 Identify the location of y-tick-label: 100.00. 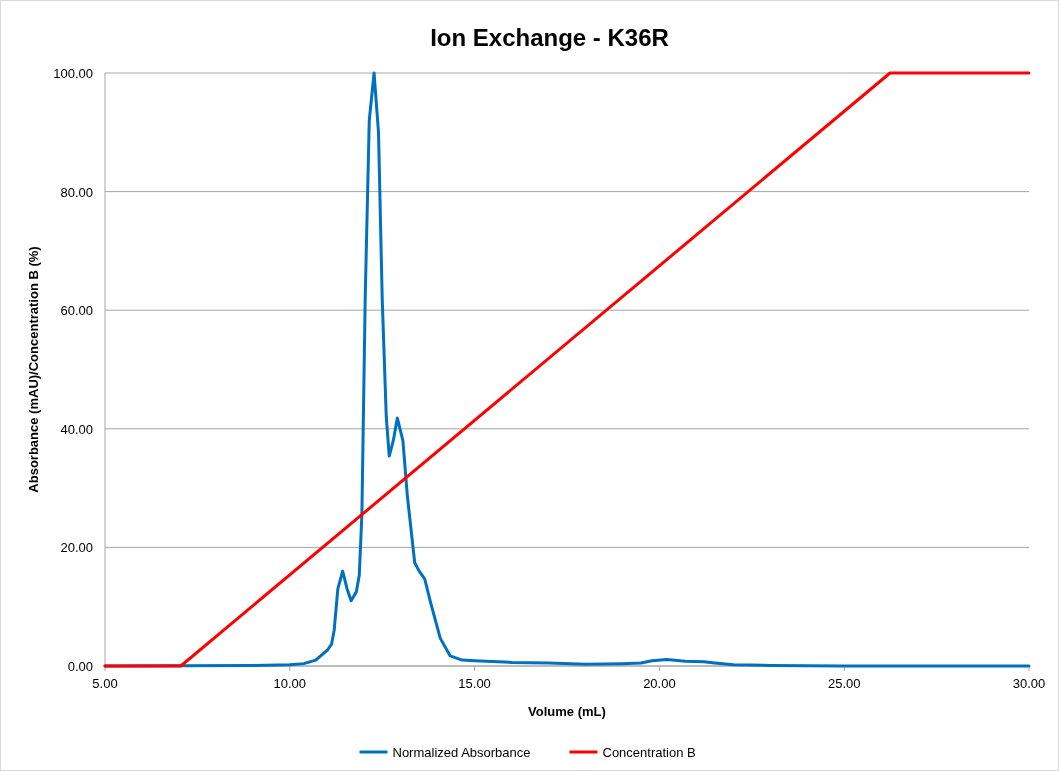
(73, 73).